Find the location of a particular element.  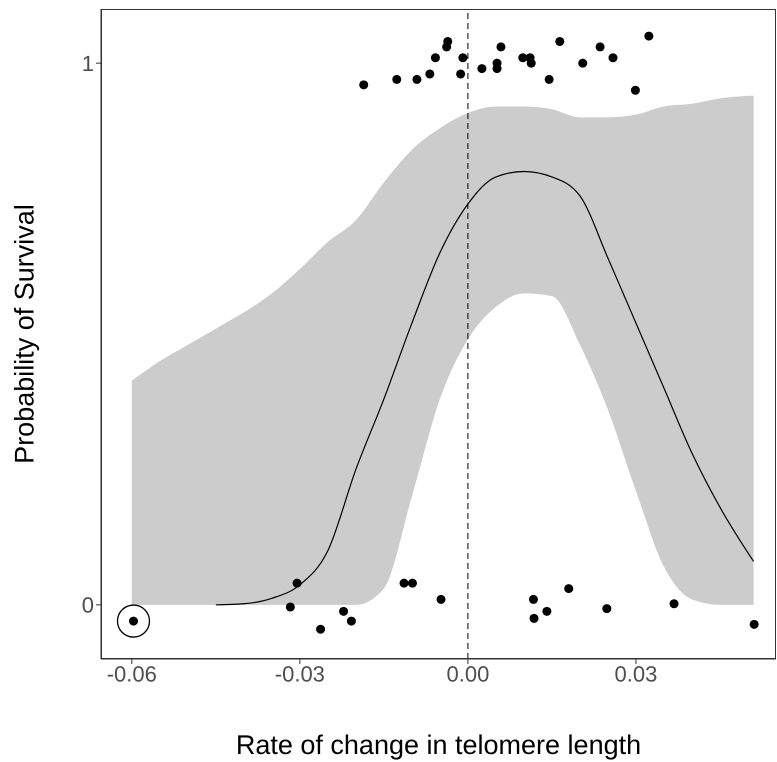

x-tick-label: -0.06 is located at coordinates (131, 674).